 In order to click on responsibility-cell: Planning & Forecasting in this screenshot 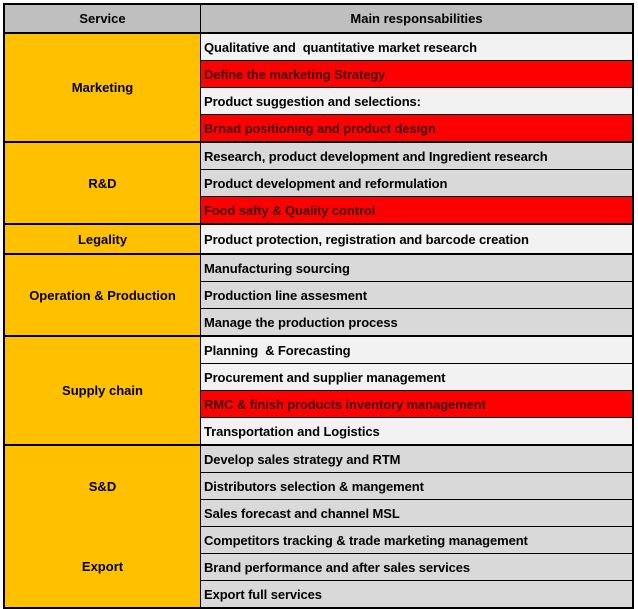, I will do `click(417, 349)`.